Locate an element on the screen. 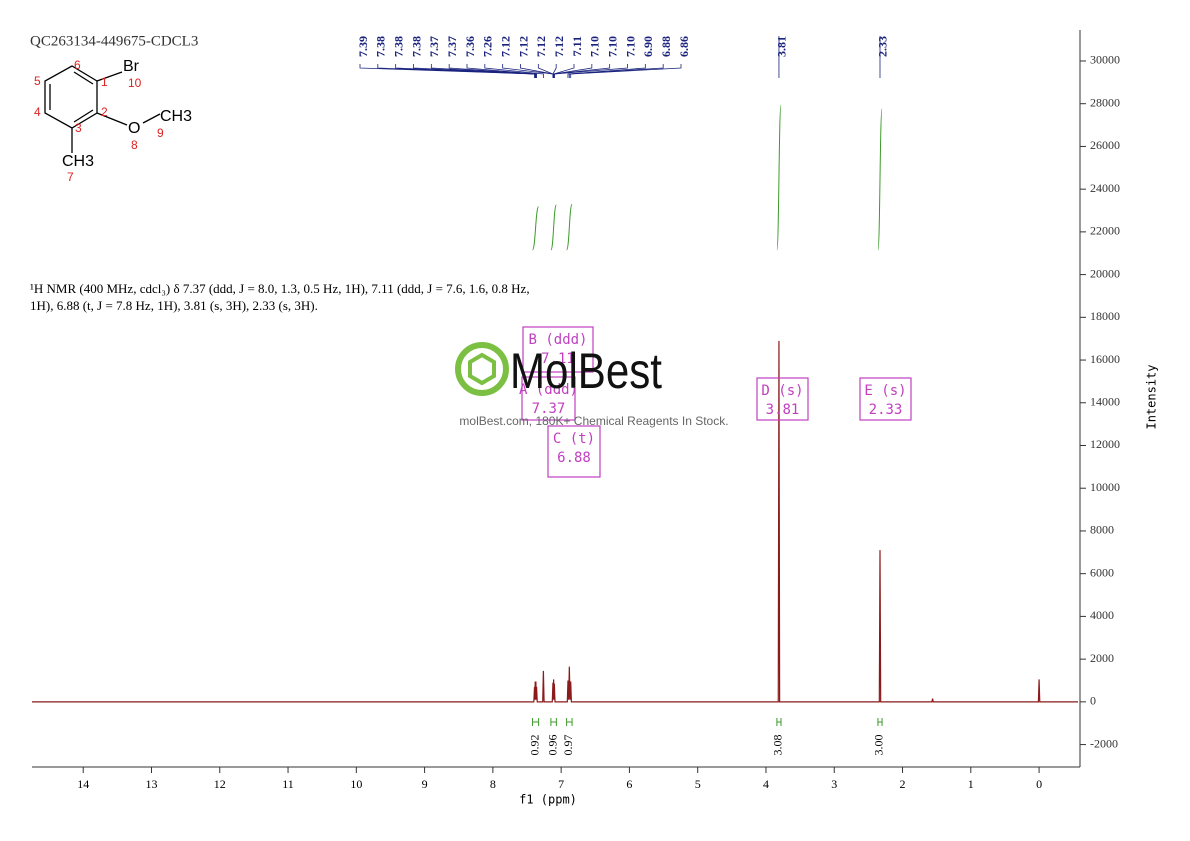  x-tick-label: 4 is located at coordinates (766, 784).